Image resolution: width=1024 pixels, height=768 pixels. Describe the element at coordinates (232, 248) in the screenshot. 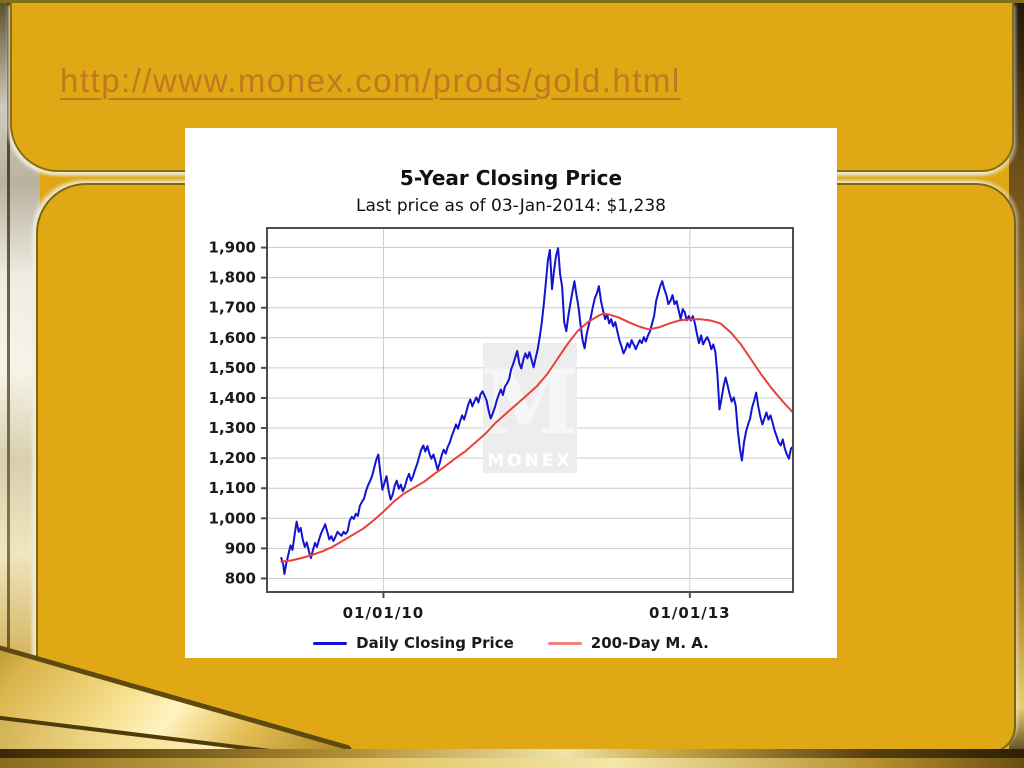

I see `svg-text: 1,900` at that location.